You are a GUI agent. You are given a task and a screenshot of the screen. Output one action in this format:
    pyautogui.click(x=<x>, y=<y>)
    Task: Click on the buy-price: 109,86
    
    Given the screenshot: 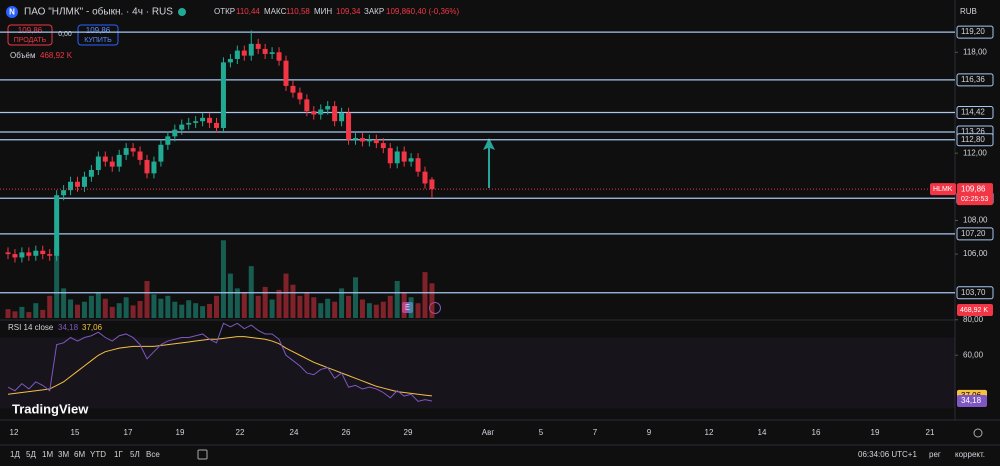 What is the action you would take?
    pyautogui.click(x=98, y=30)
    